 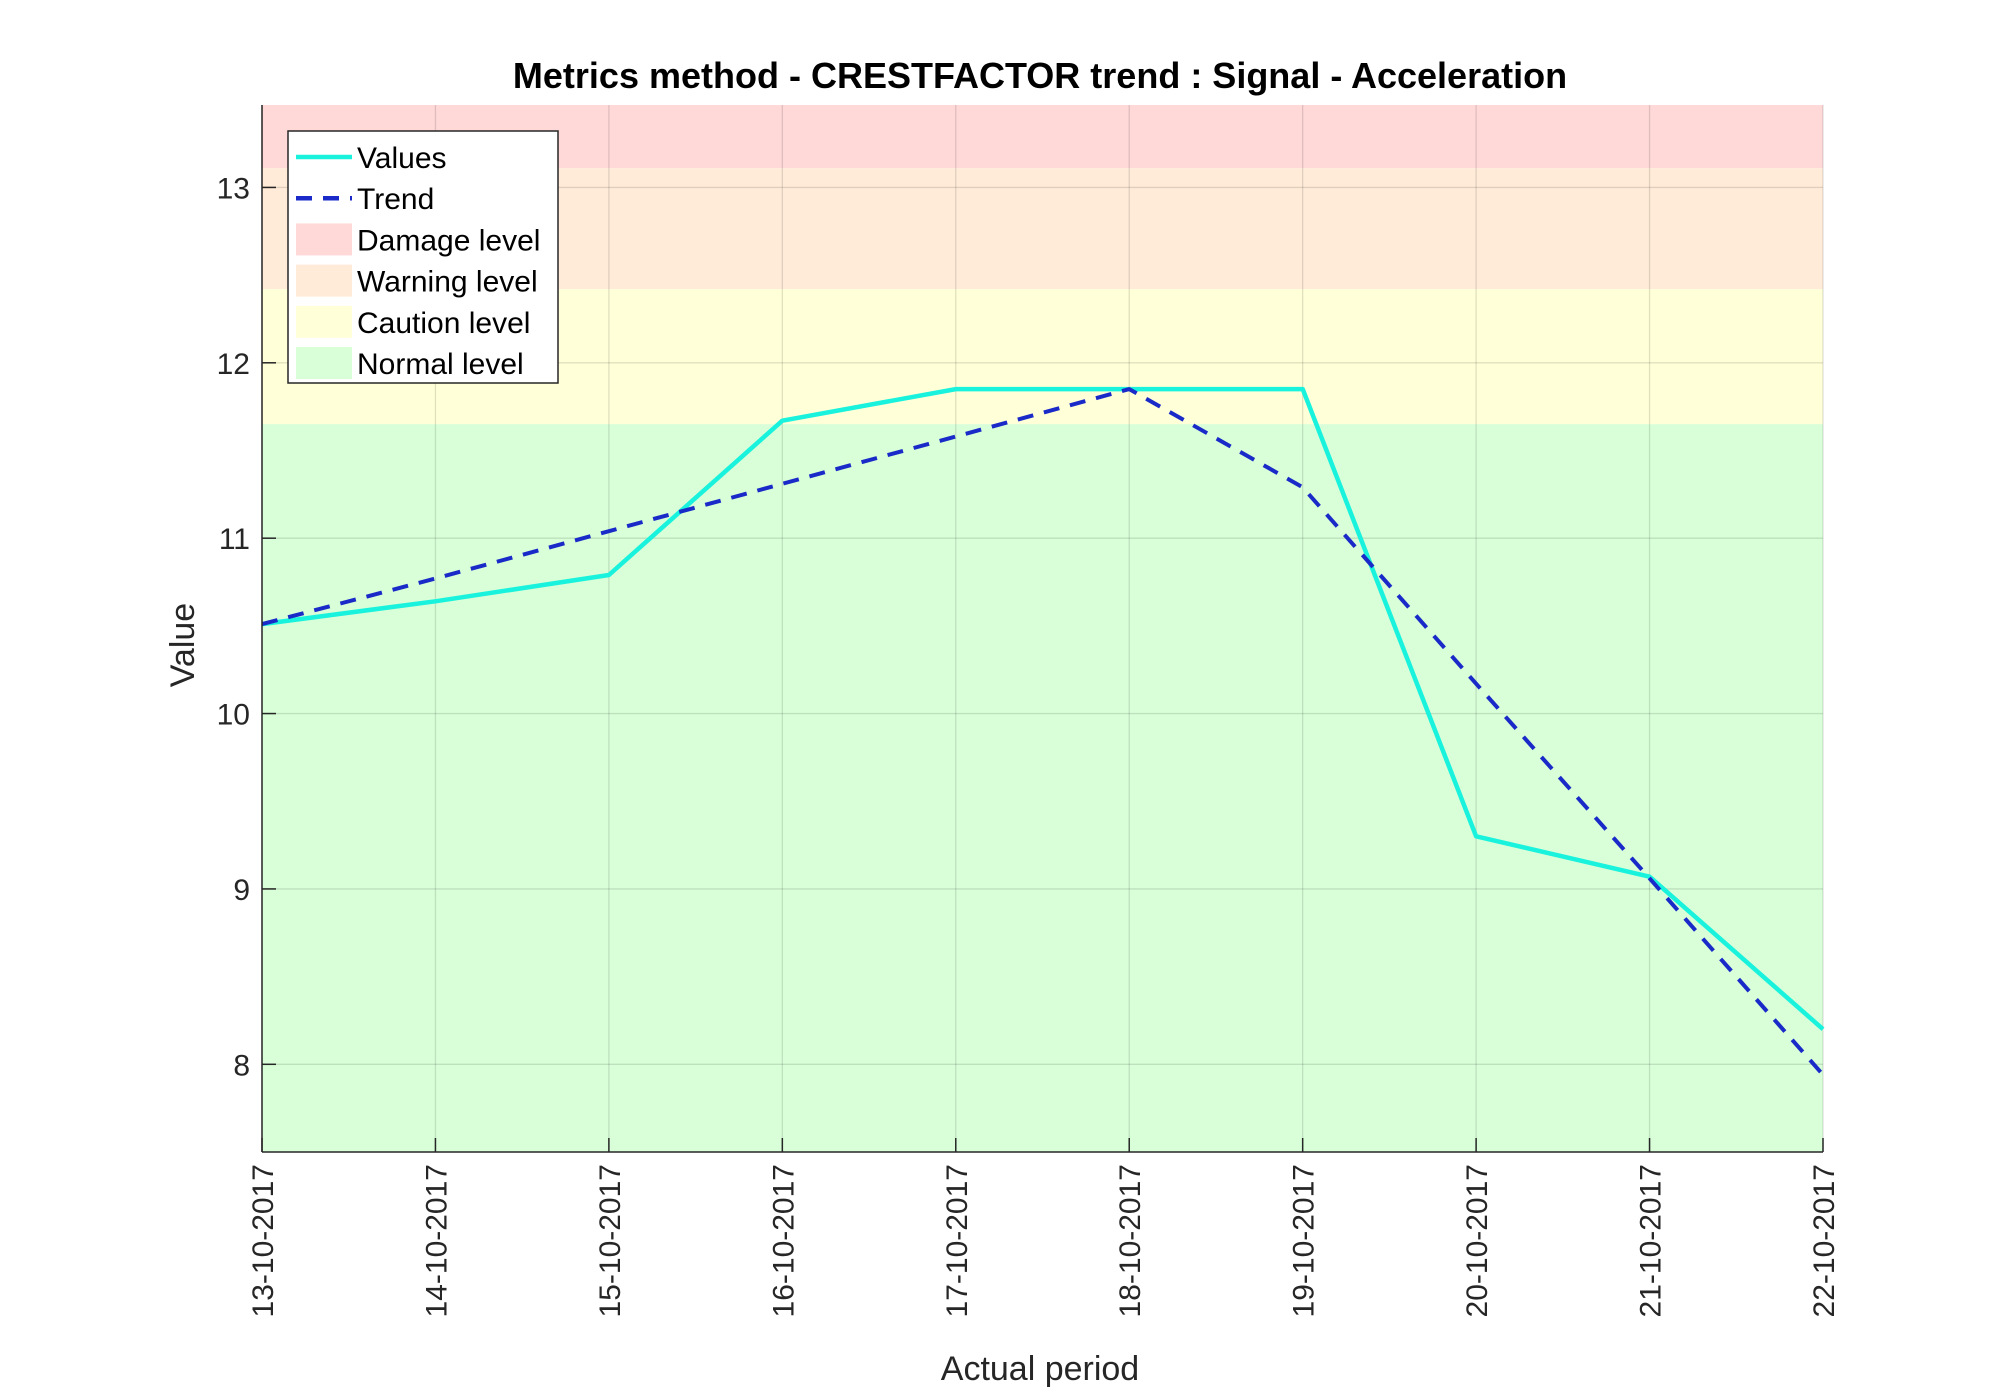 What do you see at coordinates (234, 539) in the screenshot?
I see `y-tick-label: 11` at bounding box center [234, 539].